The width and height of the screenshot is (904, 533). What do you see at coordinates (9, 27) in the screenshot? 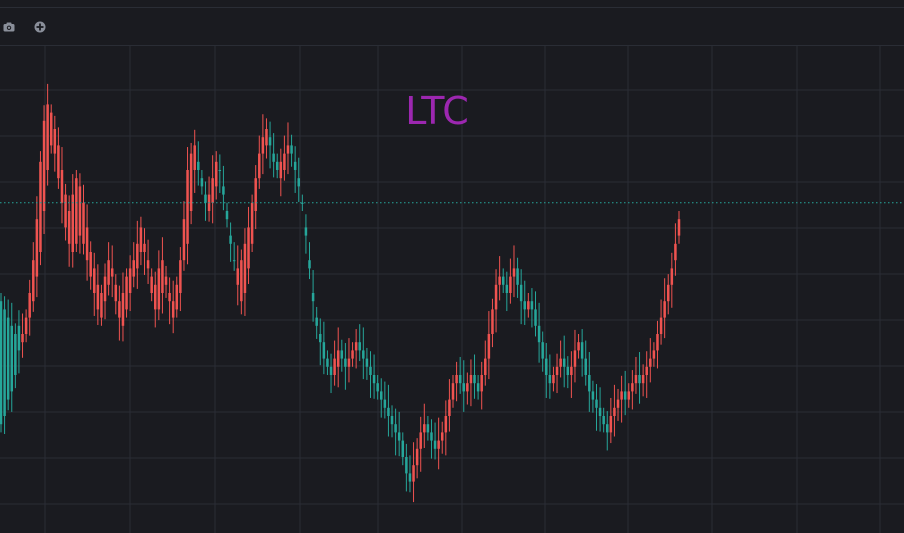
I see `camera-icon` at bounding box center [9, 27].